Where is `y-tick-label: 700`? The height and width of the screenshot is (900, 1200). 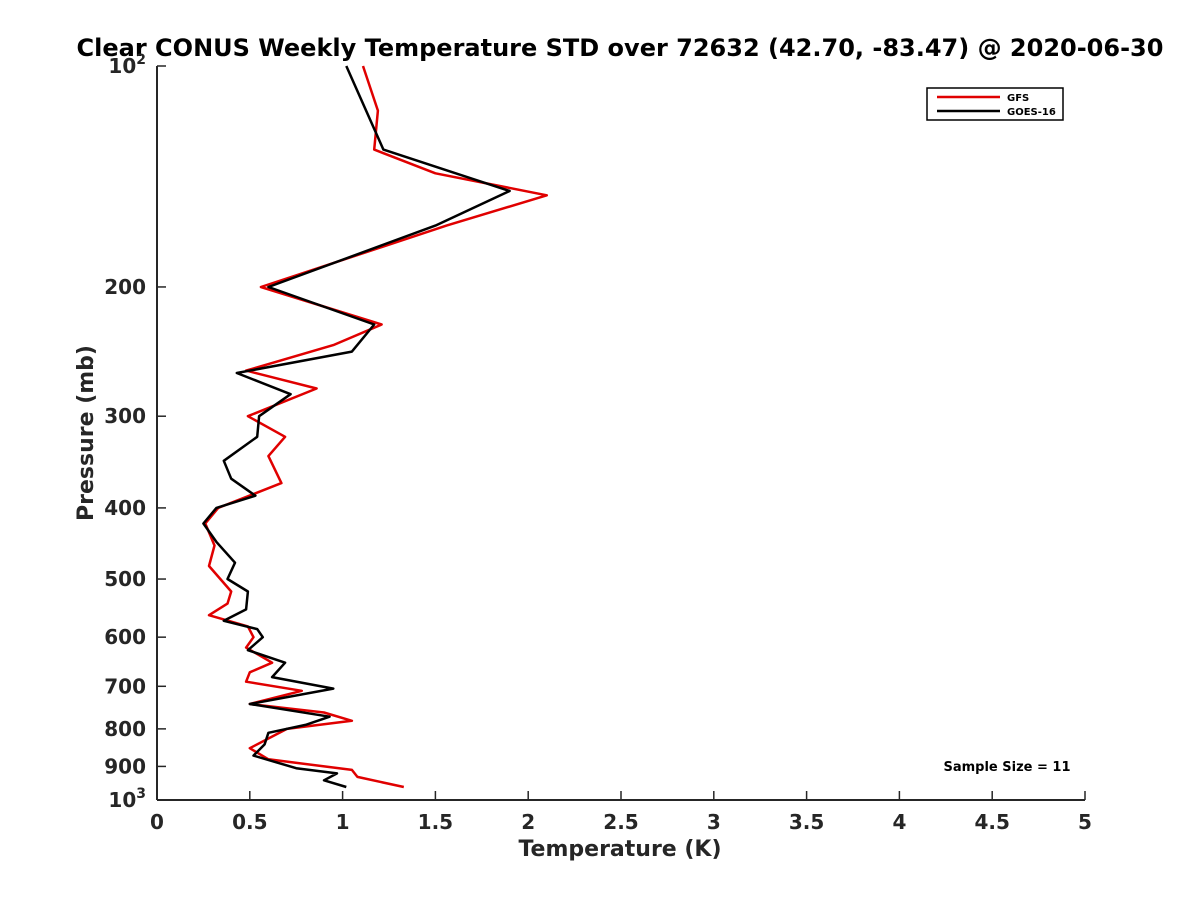 y-tick-label: 700 is located at coordinates (125, 686).